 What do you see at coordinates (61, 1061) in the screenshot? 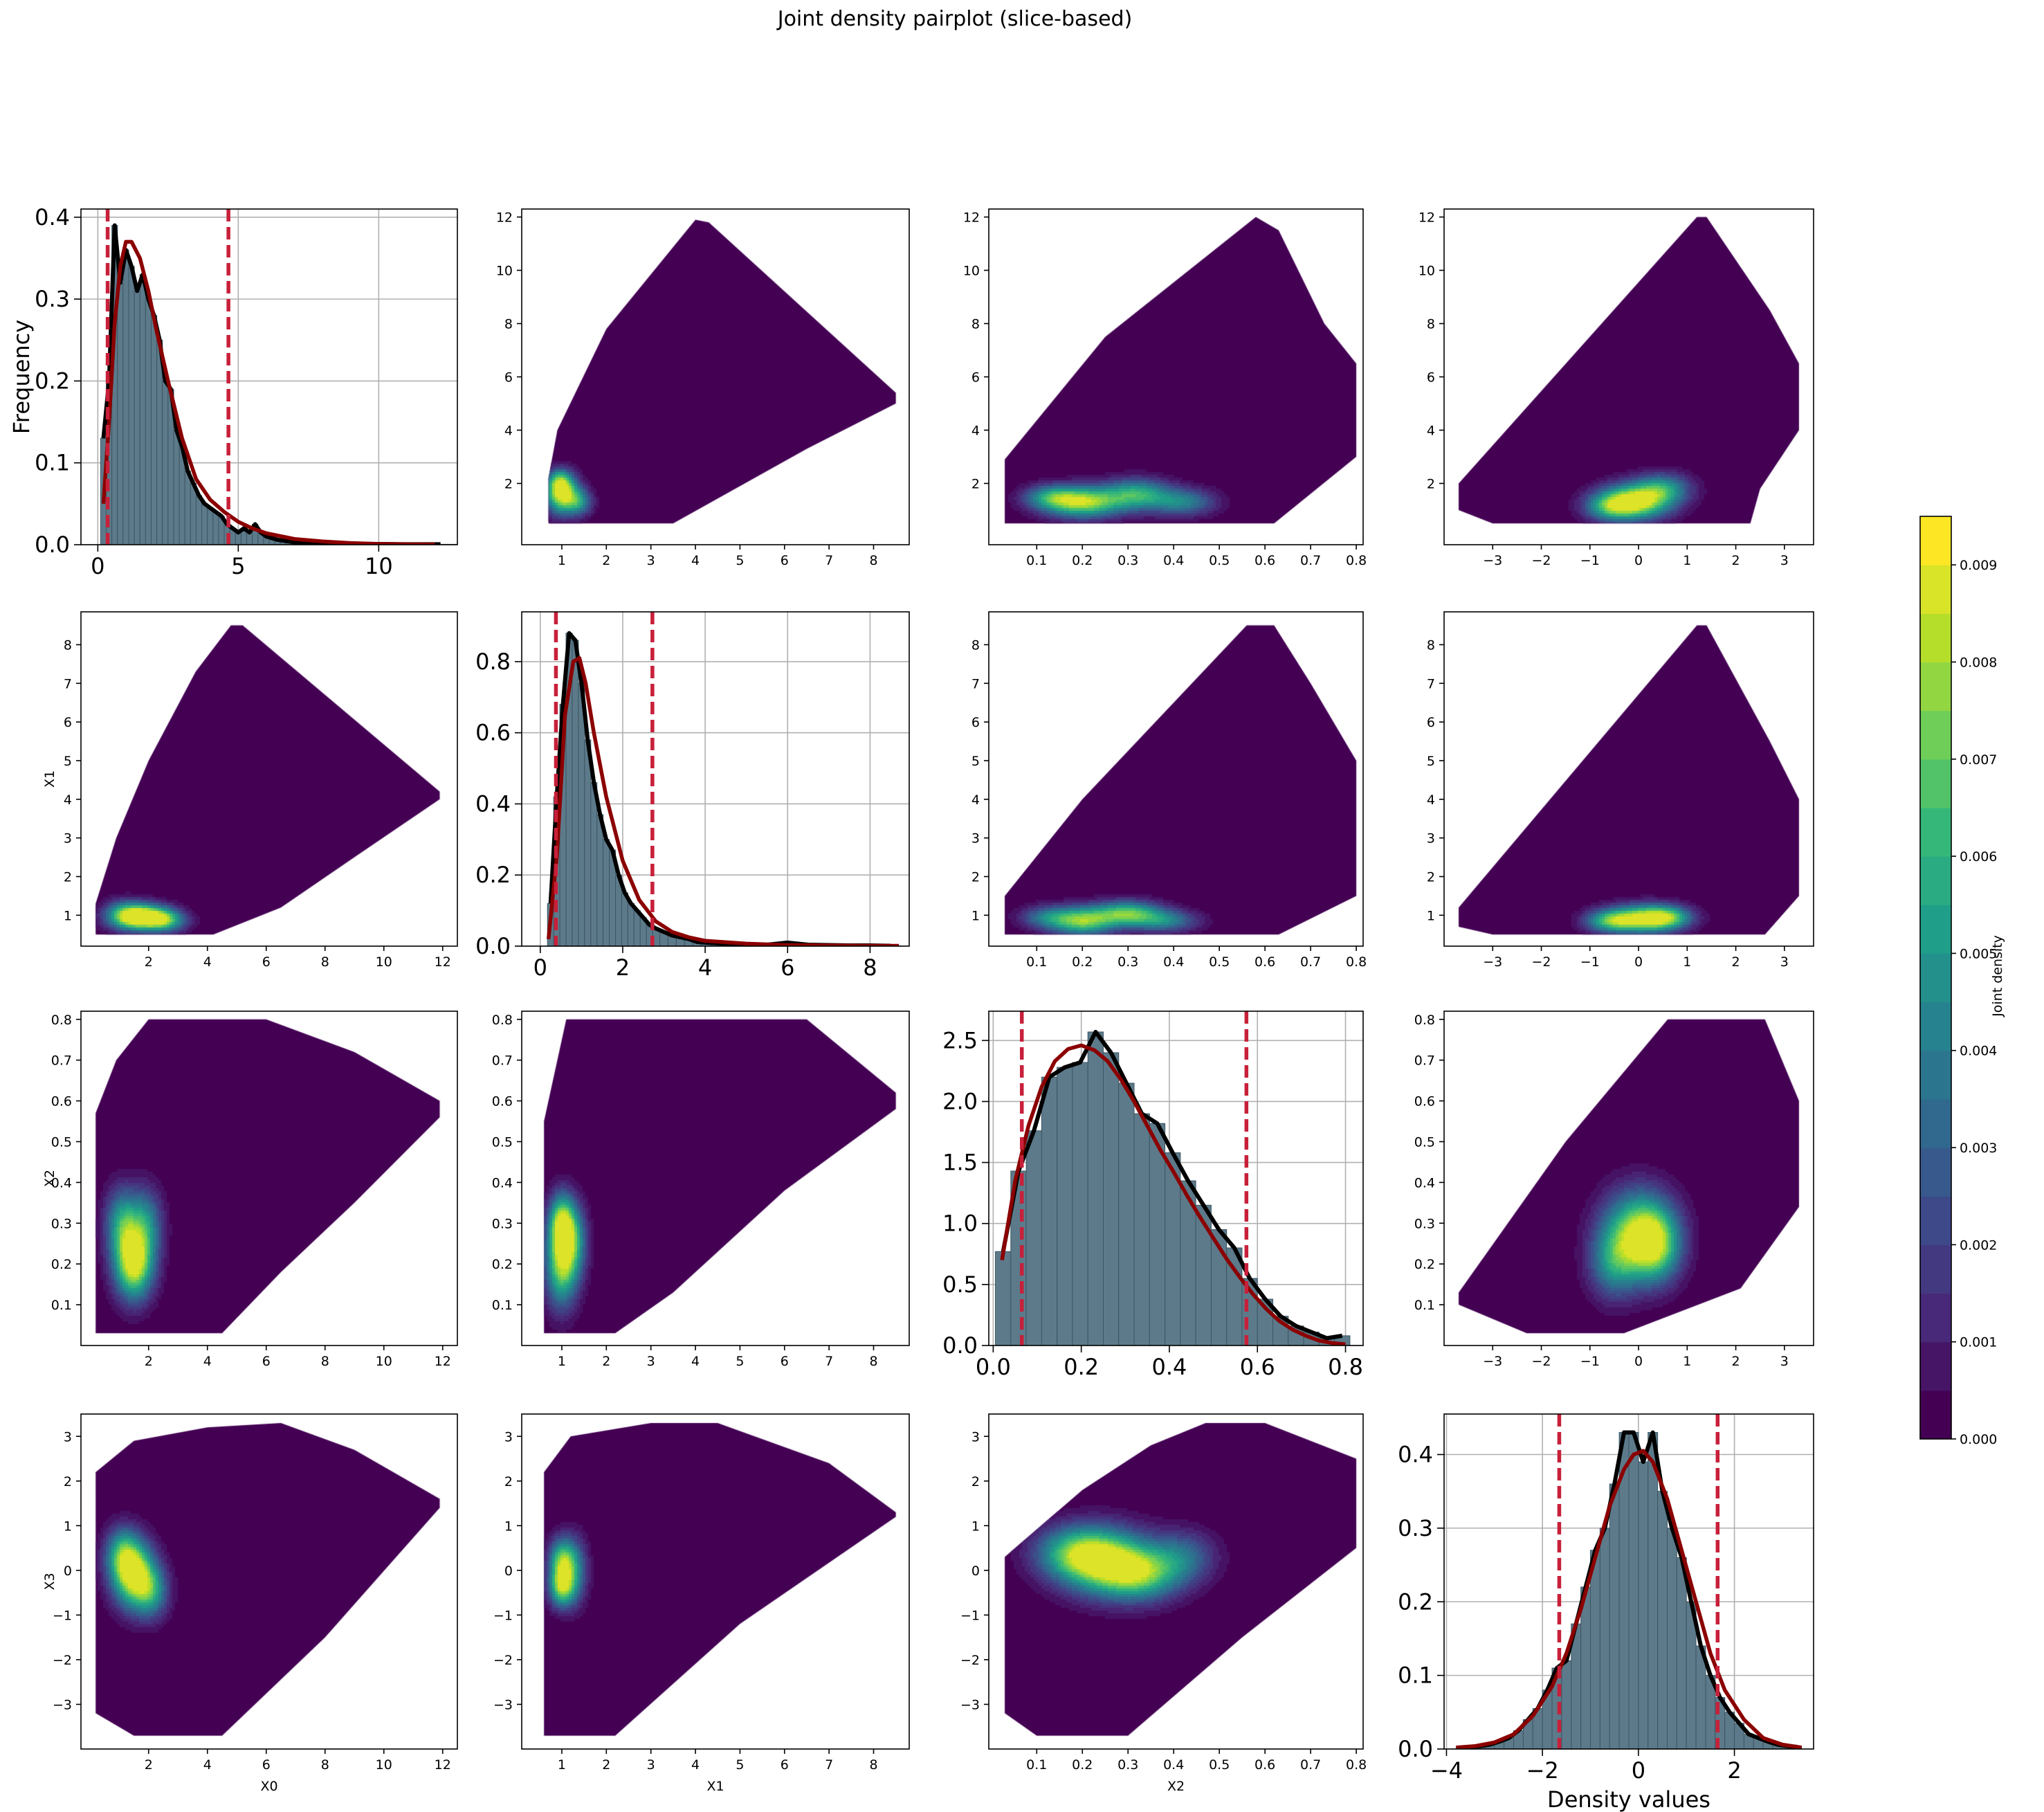
I see `y-tick-label: 0.7` at bounding box center [61, 1061].